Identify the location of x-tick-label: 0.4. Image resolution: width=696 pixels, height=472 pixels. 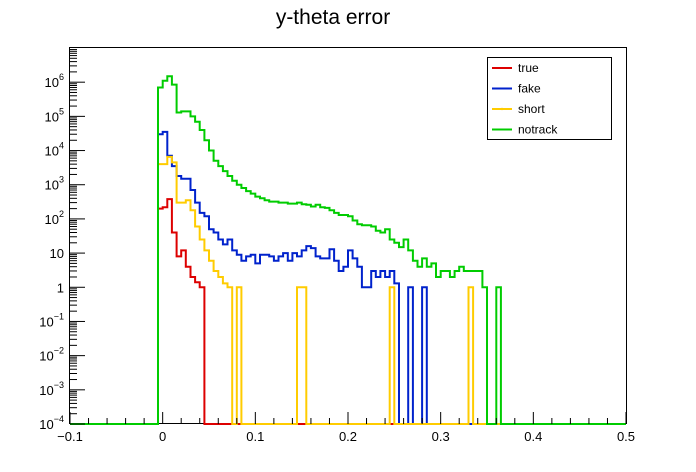
(533, 436).